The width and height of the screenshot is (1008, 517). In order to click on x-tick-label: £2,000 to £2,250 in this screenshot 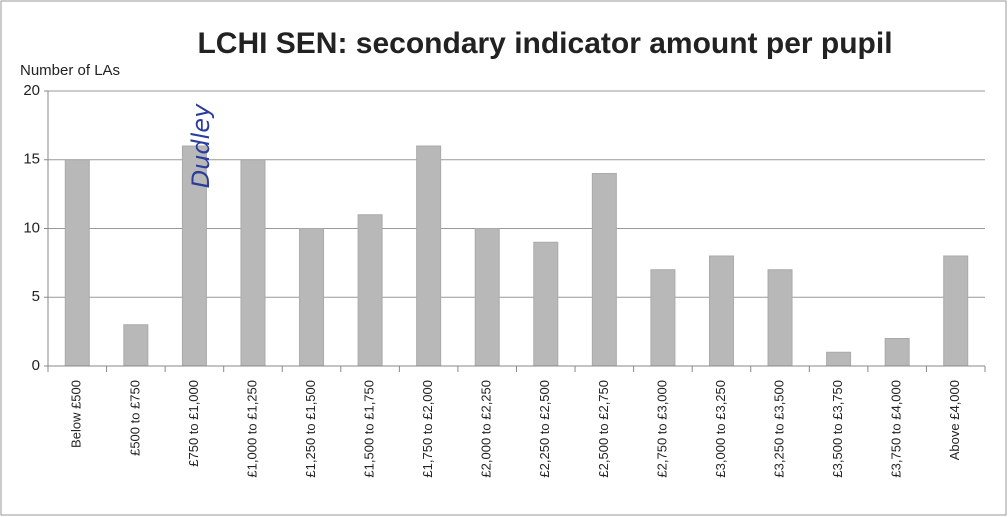, I will do `click(486, 429)`.